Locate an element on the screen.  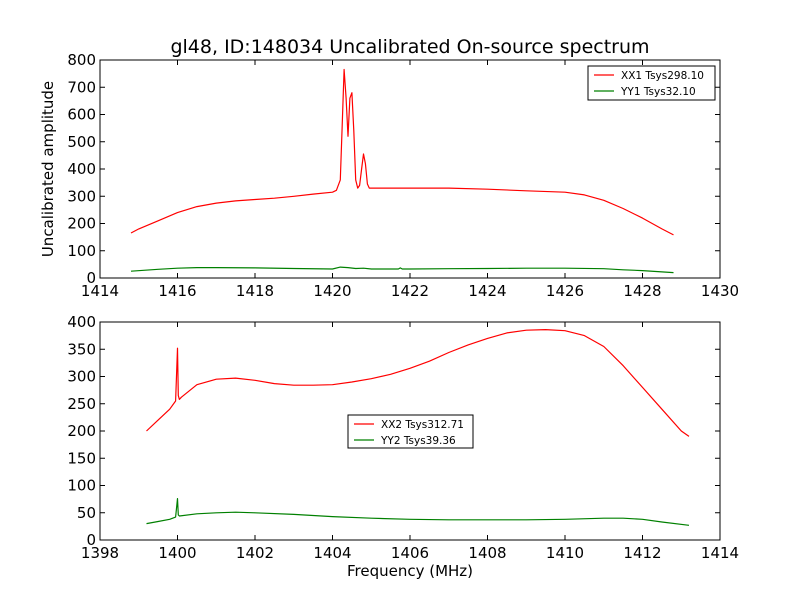
y-tick-label: 500 is located at coordinates (81, 142).